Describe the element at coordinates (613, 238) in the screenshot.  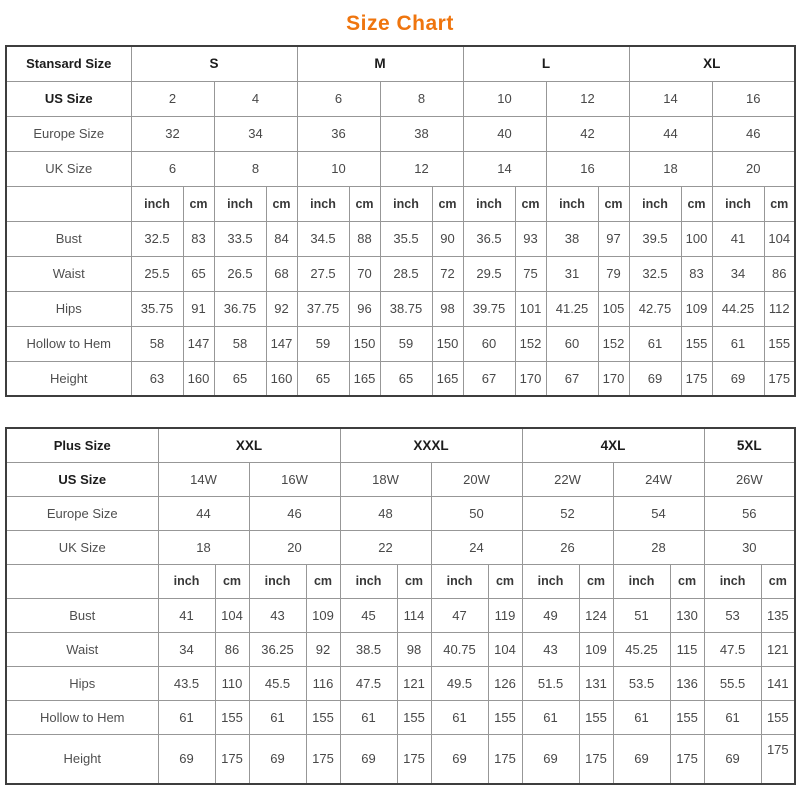
I see `measure-value-cell: 97` at that location.